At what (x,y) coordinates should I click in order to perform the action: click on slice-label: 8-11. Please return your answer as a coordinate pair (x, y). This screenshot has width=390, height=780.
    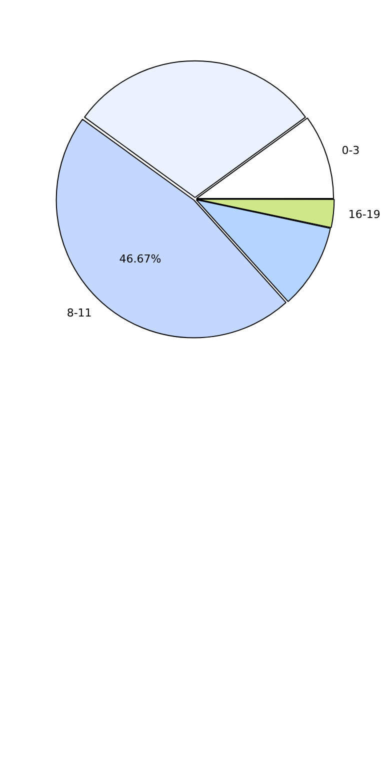
    Looking at the image, I should click on (79, 313).